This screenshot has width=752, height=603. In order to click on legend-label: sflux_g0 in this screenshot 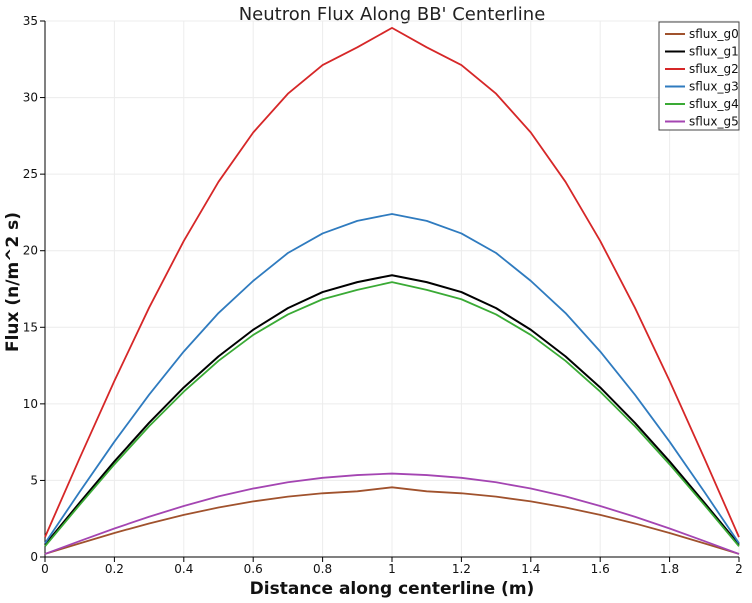, I will do `click(714, 34)`.